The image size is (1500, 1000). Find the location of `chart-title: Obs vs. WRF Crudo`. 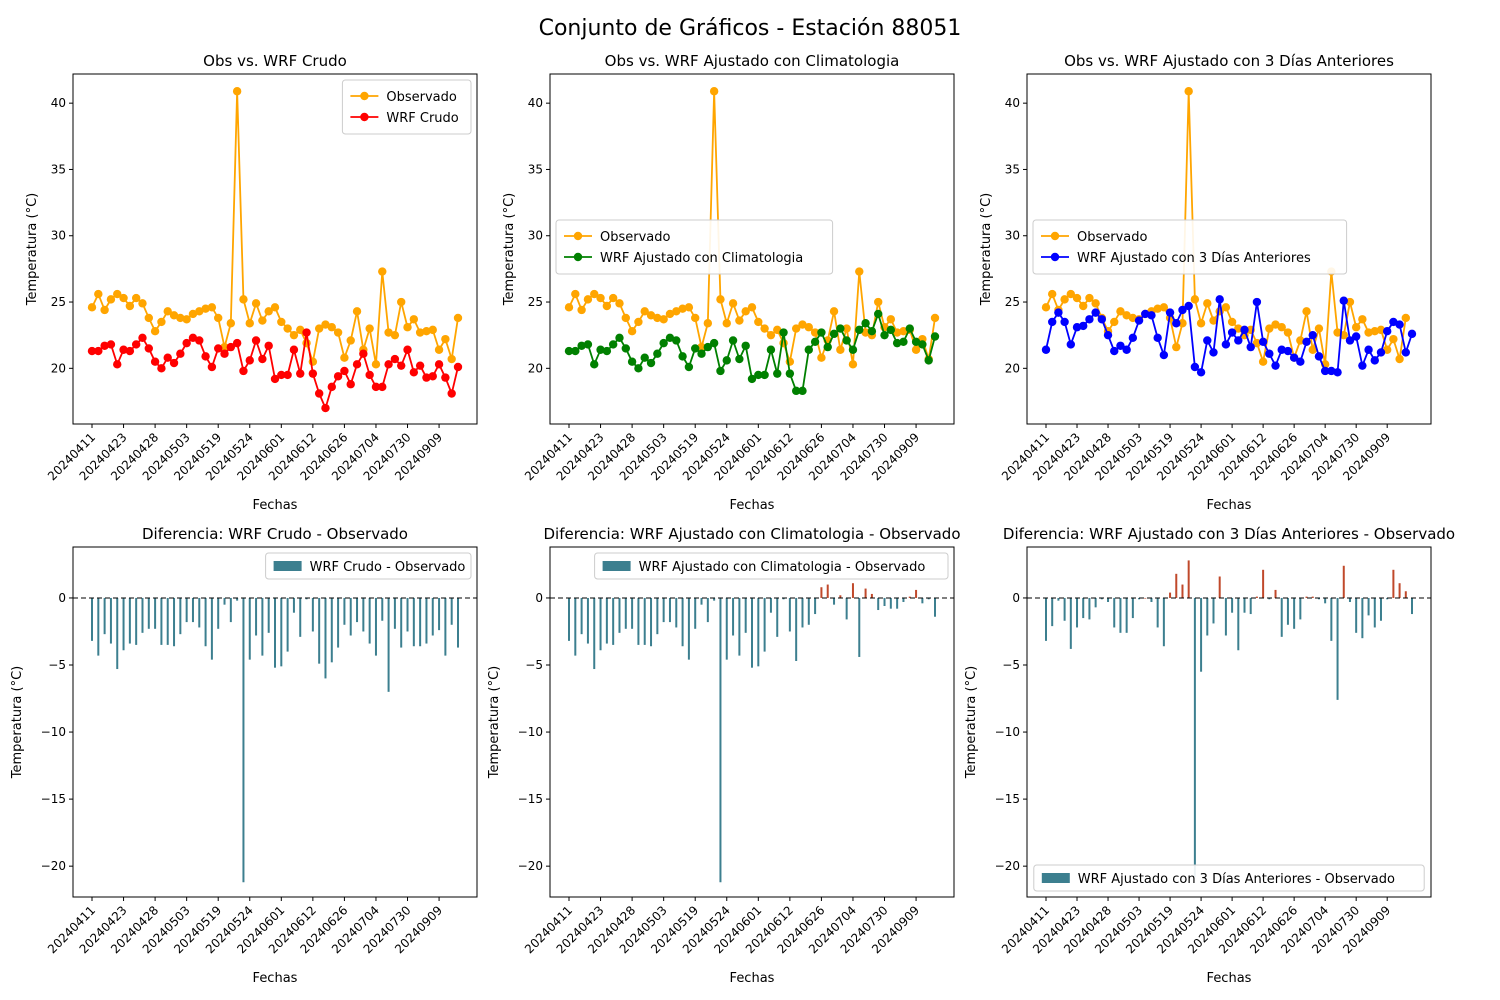

chart-title: Obs vs. WRF Crudo is located at coordinates (275, 61).